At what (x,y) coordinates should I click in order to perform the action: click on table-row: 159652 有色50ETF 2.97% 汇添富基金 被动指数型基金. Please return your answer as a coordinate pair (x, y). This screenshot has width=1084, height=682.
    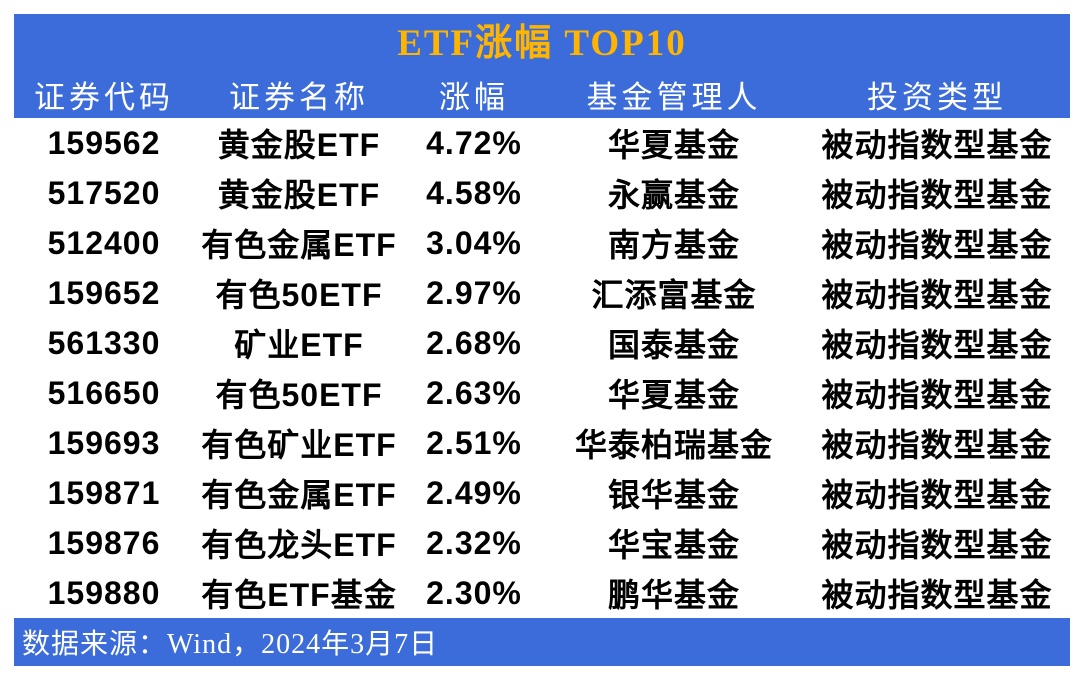
    Looking at the image, I should click on (542, 293).